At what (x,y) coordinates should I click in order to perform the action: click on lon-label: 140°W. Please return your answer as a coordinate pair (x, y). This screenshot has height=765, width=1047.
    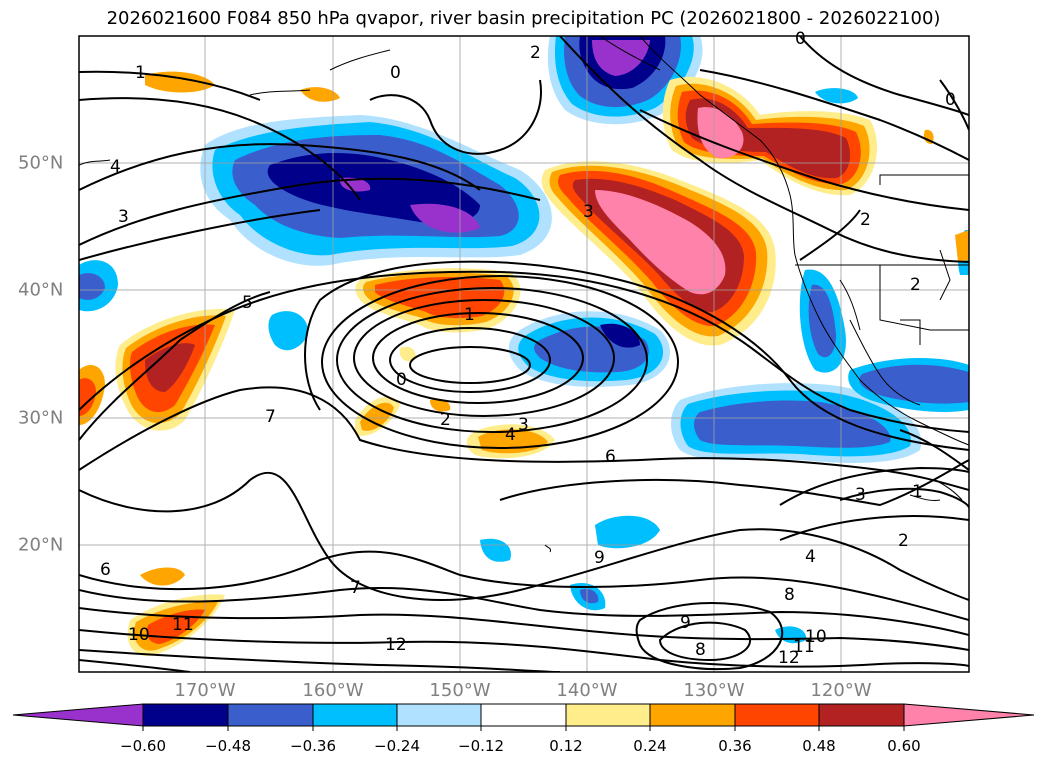
    Looking at the image, I should click on (587, 690).